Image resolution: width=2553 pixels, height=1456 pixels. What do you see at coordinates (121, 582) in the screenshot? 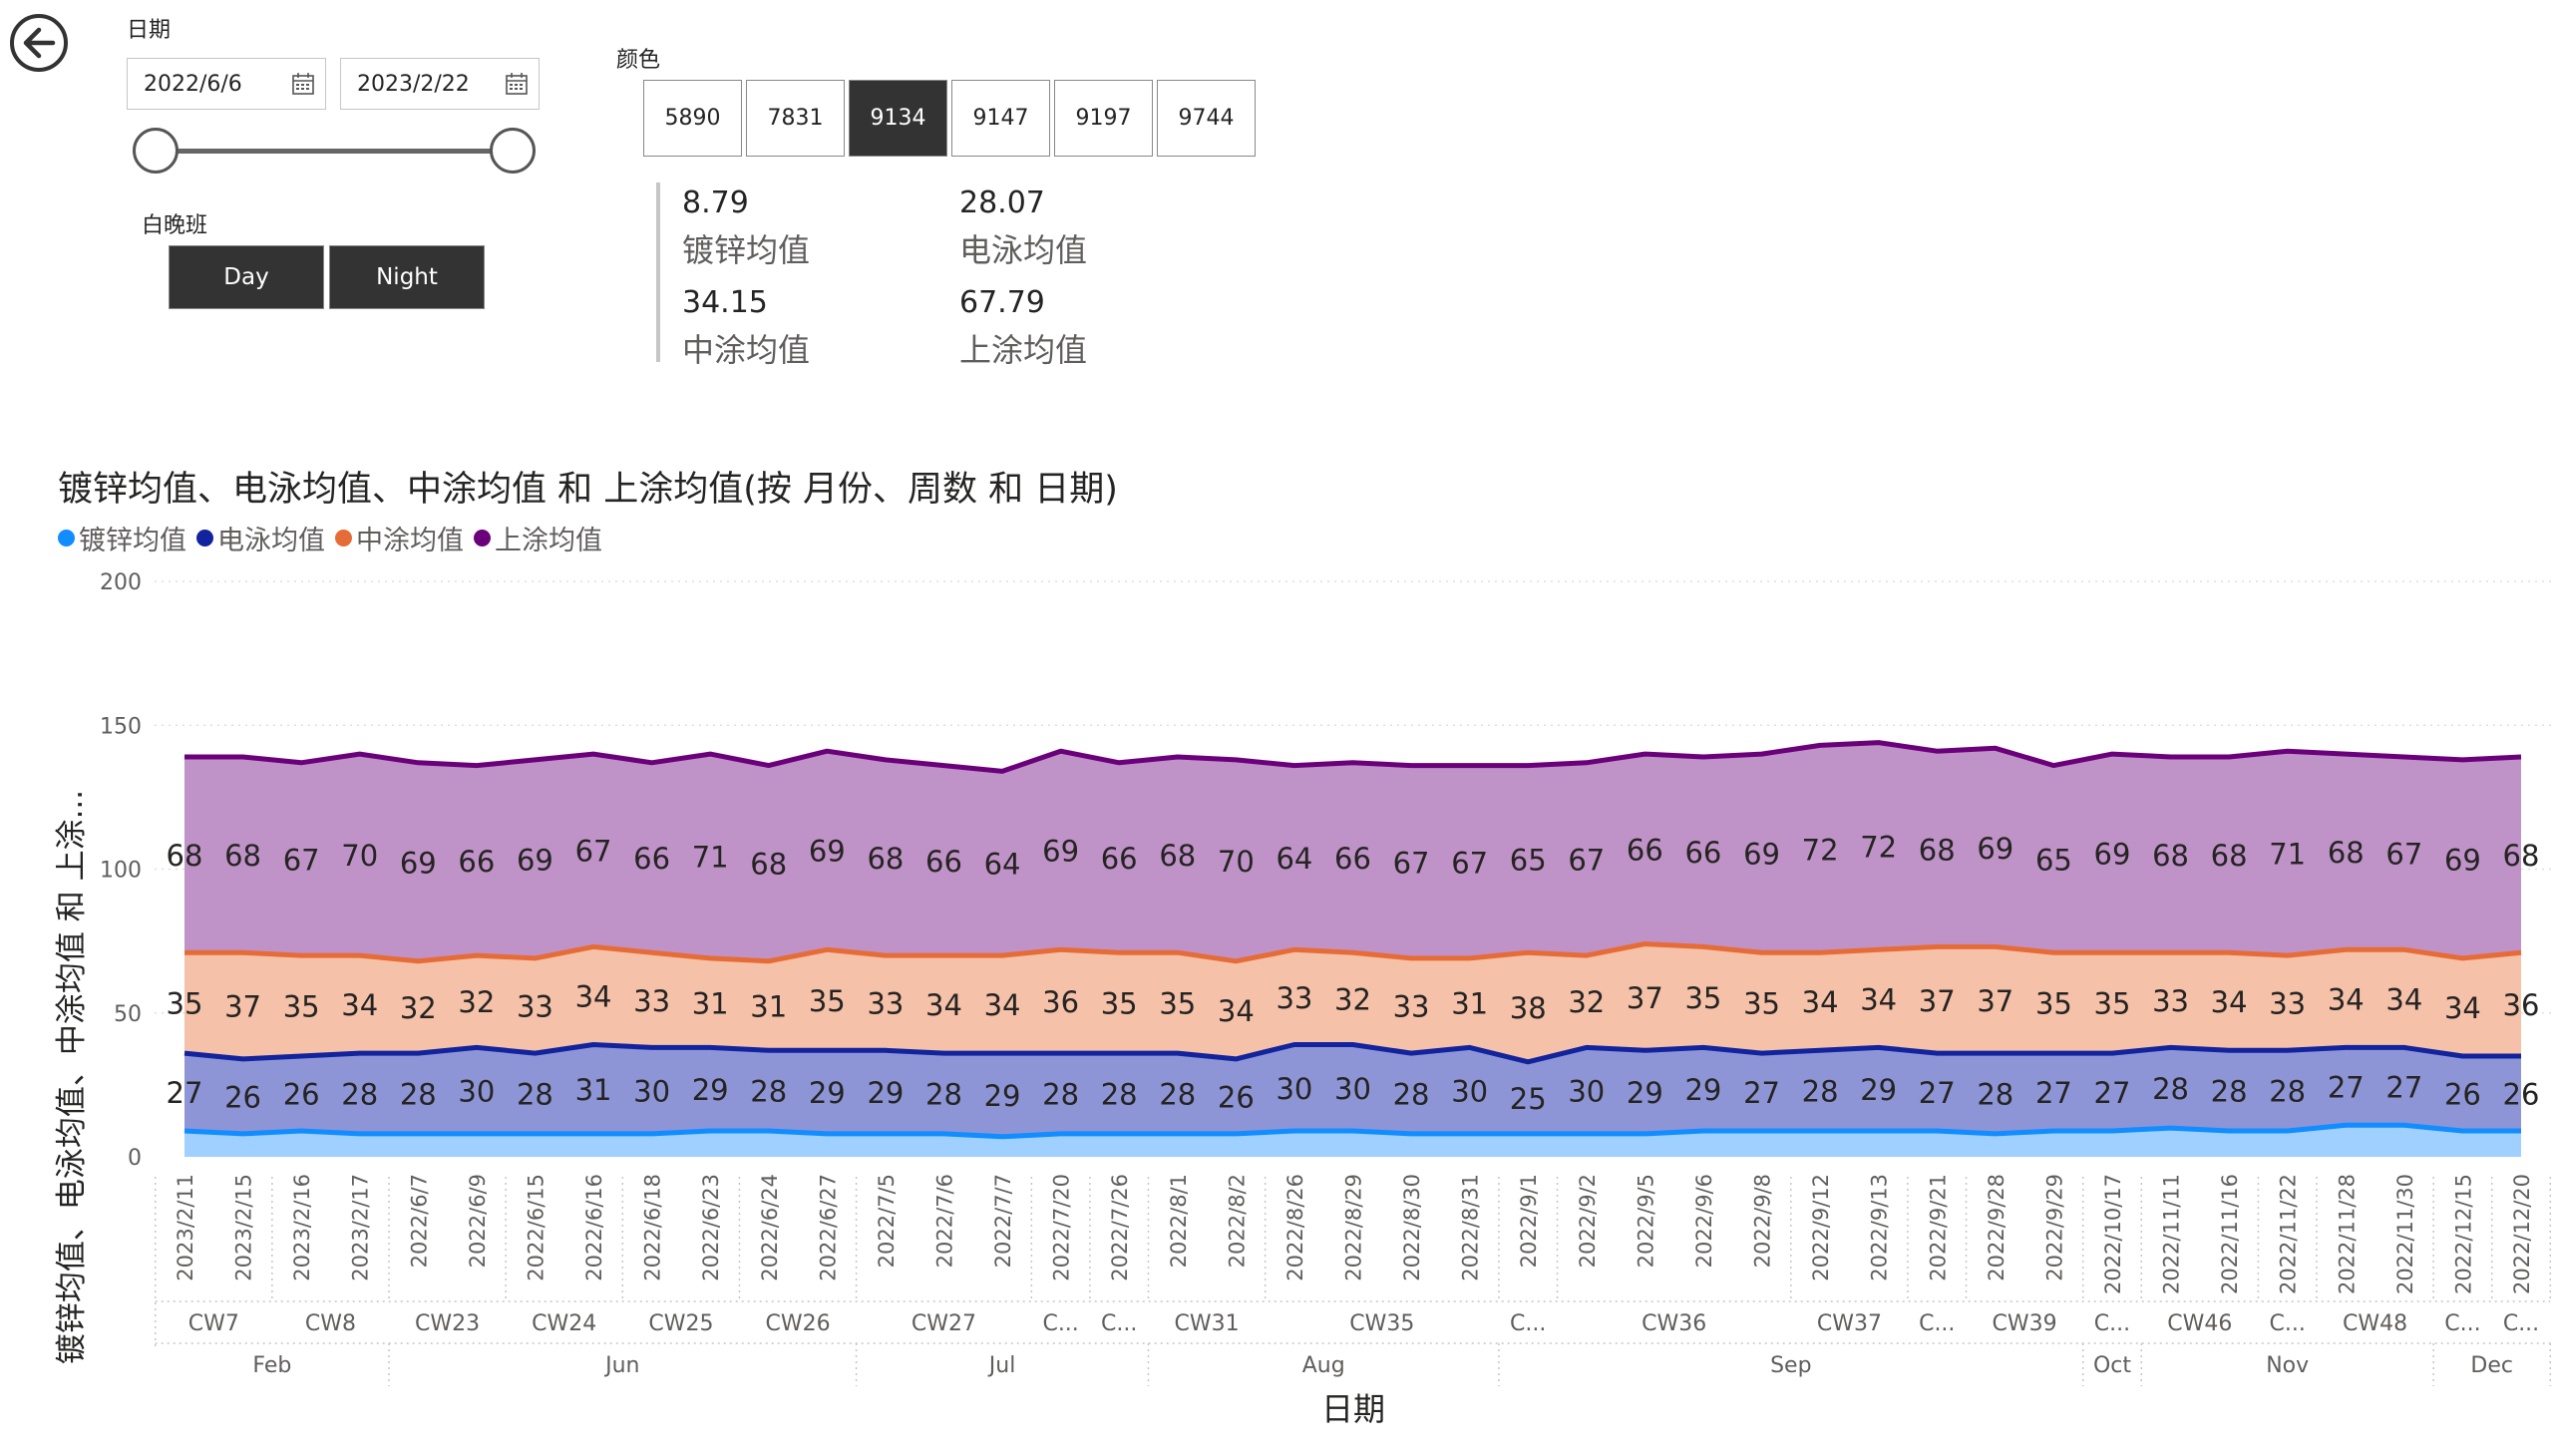
I see `y-tick-label: 200` at bounding box center [121, 582].